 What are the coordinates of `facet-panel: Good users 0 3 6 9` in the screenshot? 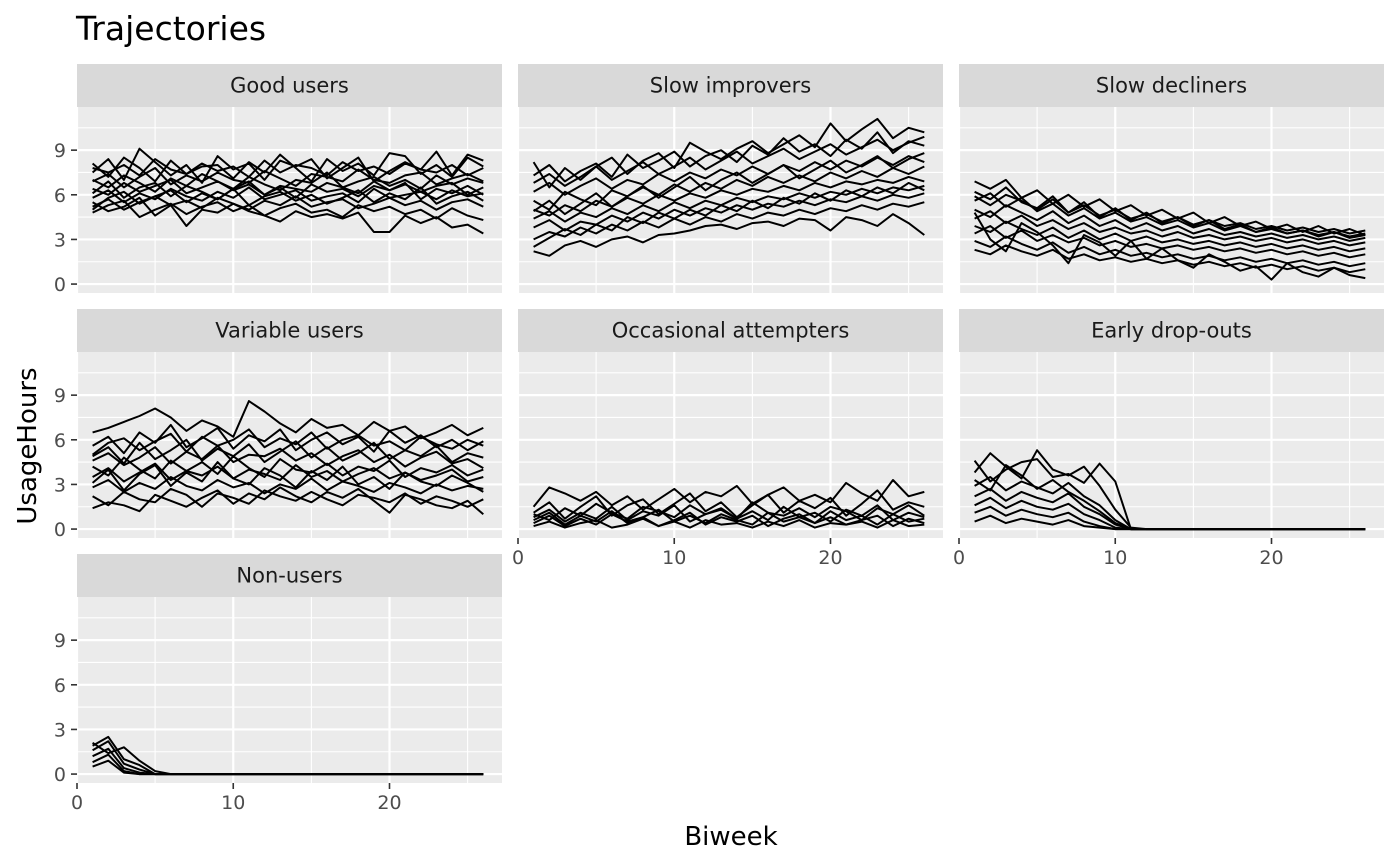 It's located at (278, 180).